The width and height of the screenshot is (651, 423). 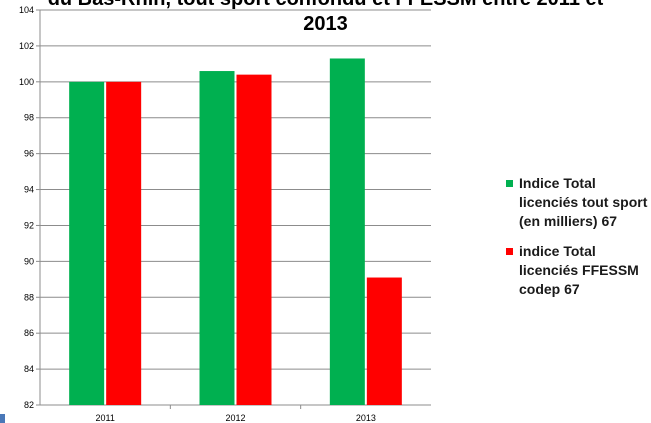 I want to click on y-tick-label: 86, so click(x=29, y=333).